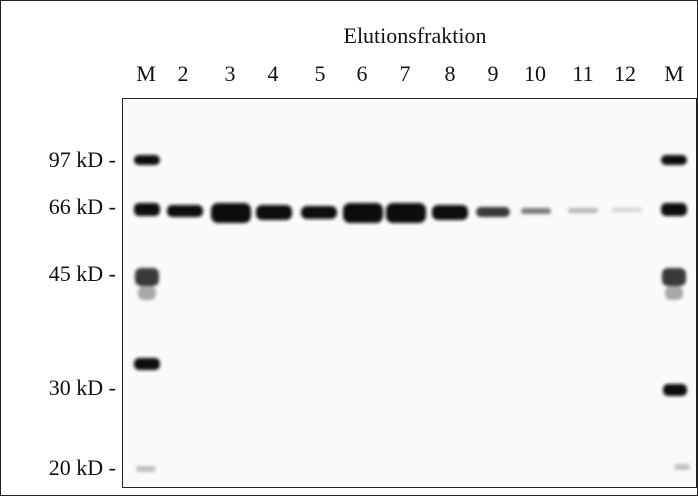  Describe the element at coordinates (415, 35) in the screenshot. I see `title: Elutionsfraktion` at that location.